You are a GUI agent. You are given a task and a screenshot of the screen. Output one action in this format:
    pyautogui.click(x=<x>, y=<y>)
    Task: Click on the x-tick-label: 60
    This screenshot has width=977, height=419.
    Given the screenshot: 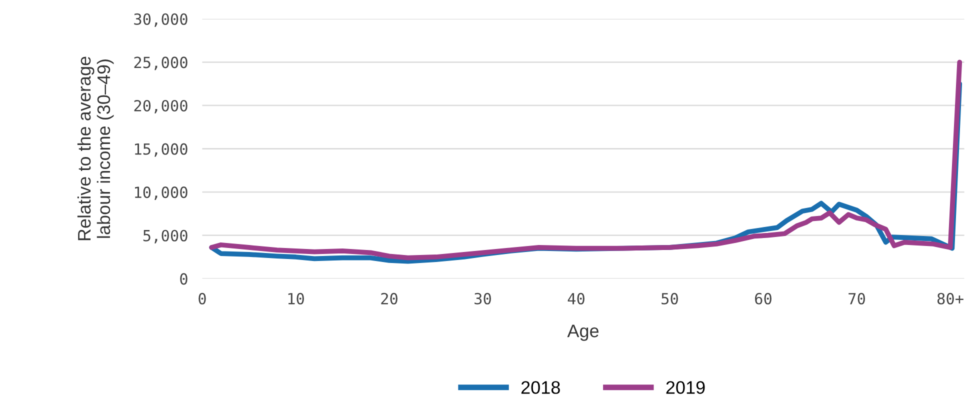 What is the action you would take?
    pyautogui.click(x=763, y=298)
    